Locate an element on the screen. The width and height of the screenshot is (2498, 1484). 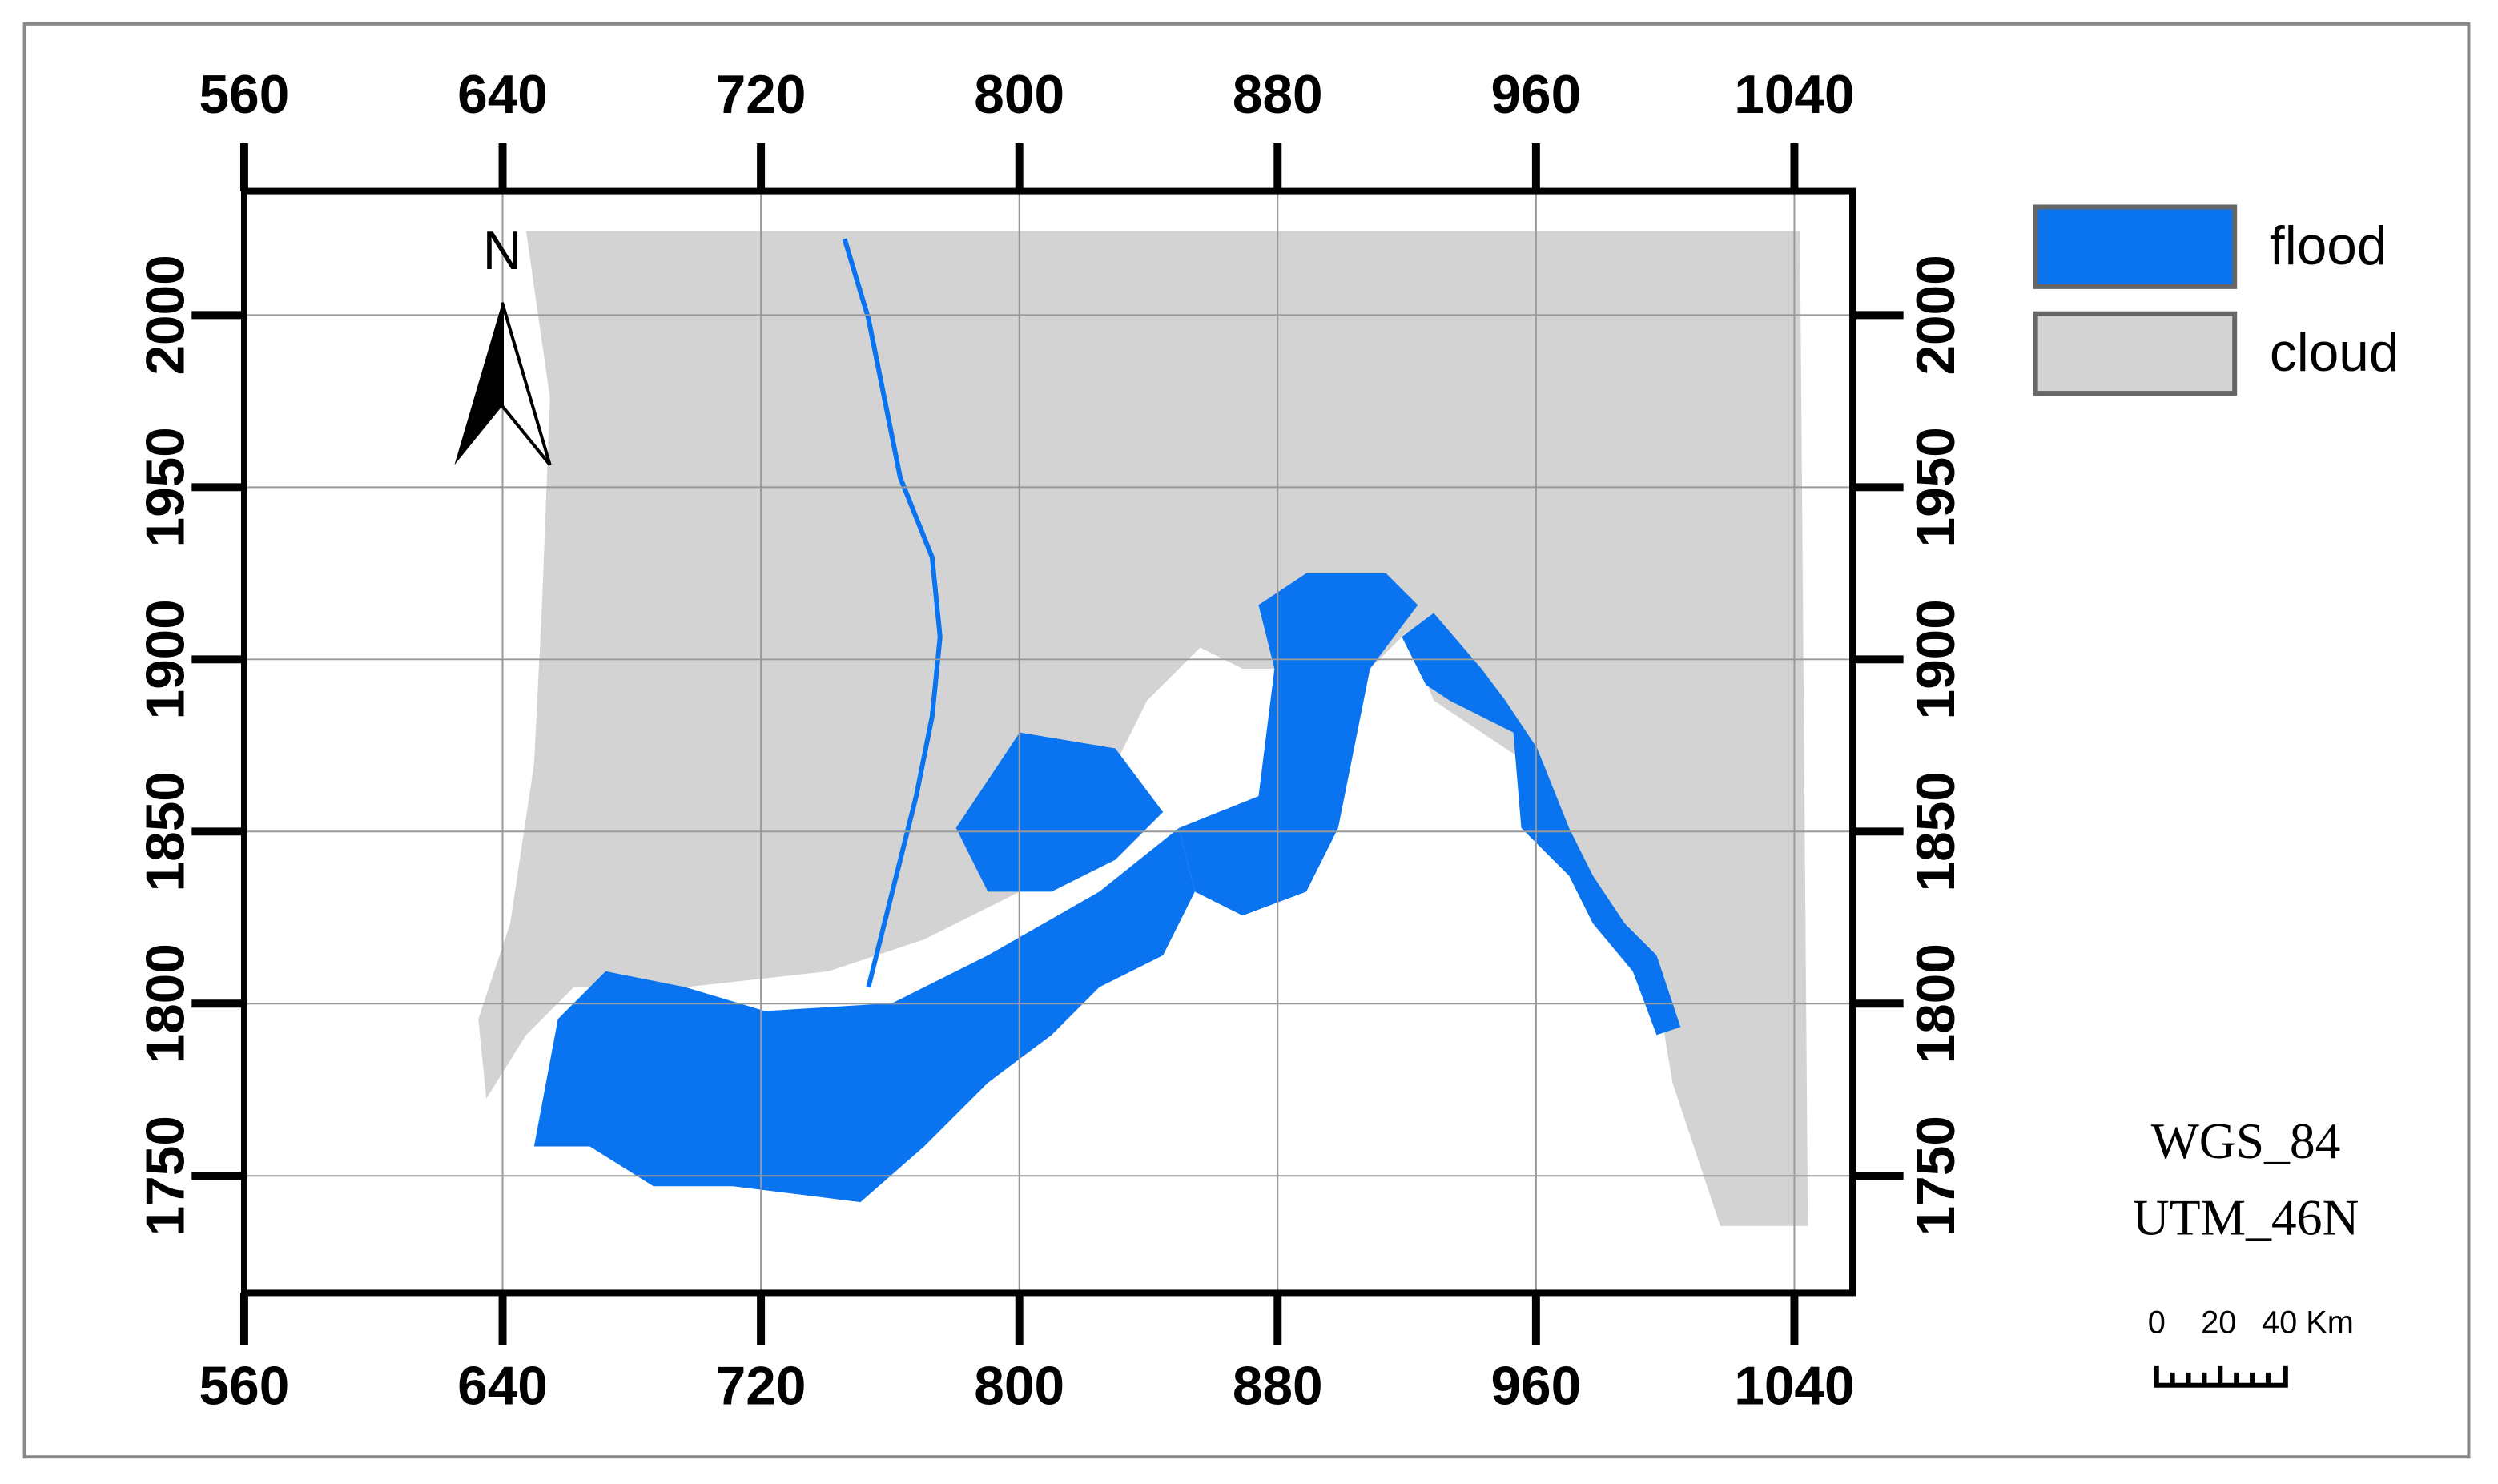
north-label: N is located at coordinates (502, 251).